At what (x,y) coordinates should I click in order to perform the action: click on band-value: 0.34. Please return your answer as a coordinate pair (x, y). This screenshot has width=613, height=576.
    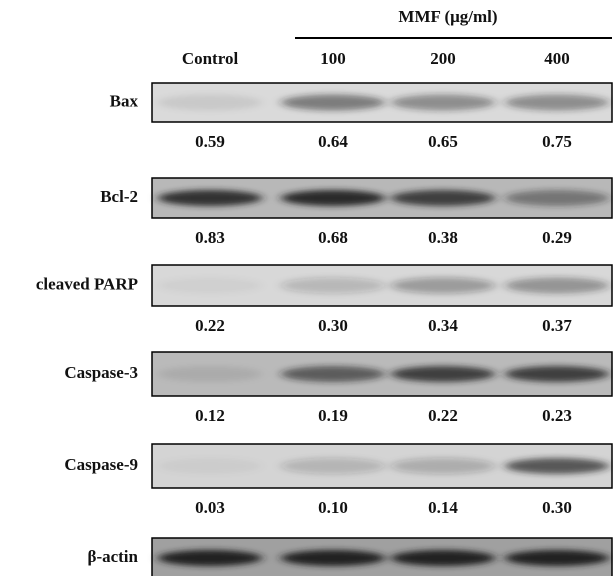
    Looking at the image, I should click on (443, 325).